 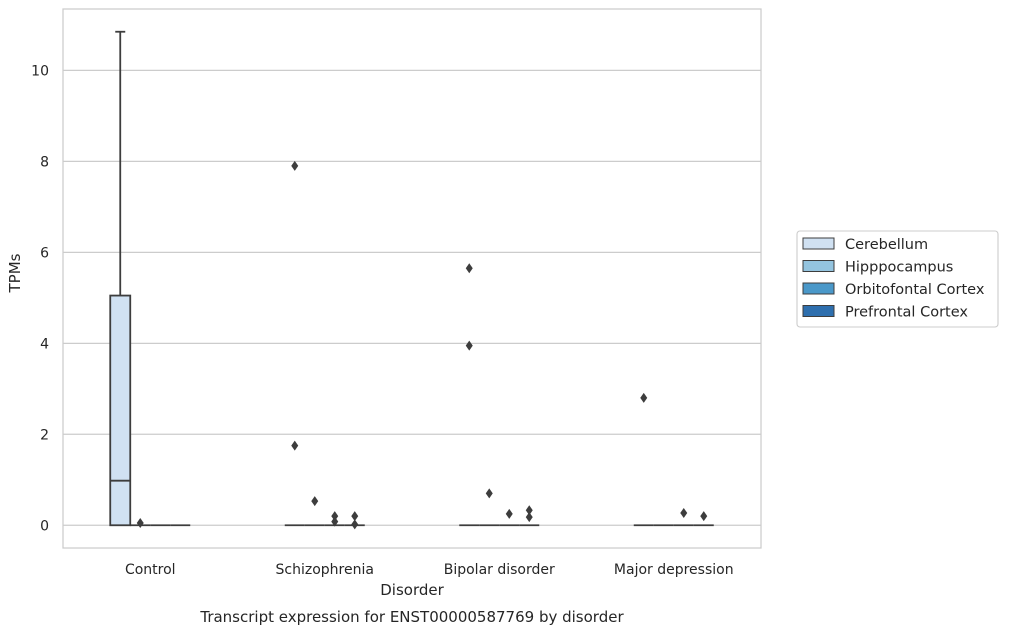 I want to click on legend-item: Hipppocampus, so click(x=877, y=268).